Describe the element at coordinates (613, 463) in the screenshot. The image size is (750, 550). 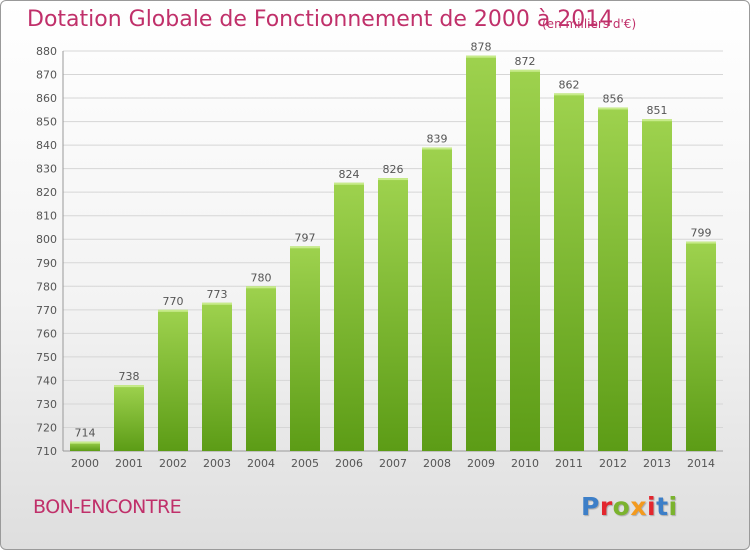
I see `x-tick-label: 2012` at that location.